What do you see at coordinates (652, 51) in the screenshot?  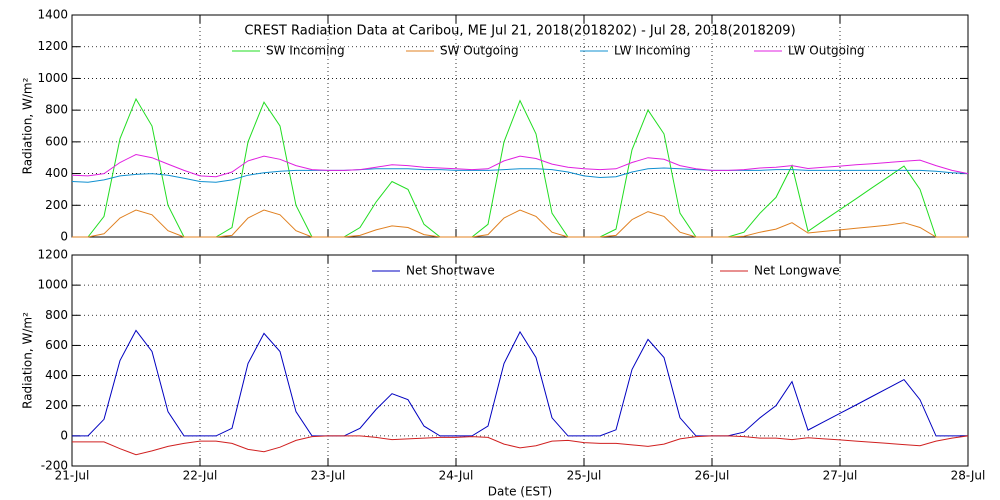 I see `legend-label: LW Incoming` at bounding box center [652, 51].